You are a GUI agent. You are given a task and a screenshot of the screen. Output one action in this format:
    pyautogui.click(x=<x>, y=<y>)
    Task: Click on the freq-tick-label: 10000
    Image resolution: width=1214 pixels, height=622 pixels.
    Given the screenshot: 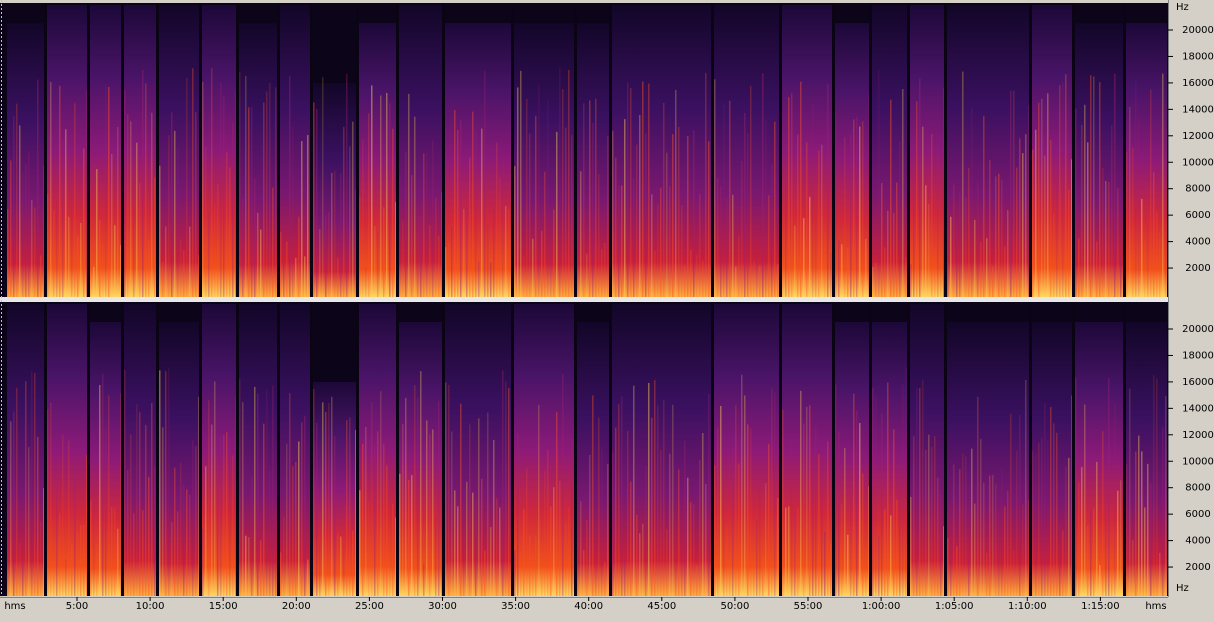 What is the action you would take?
    pyautogui.click(x=1198, y=461)
    